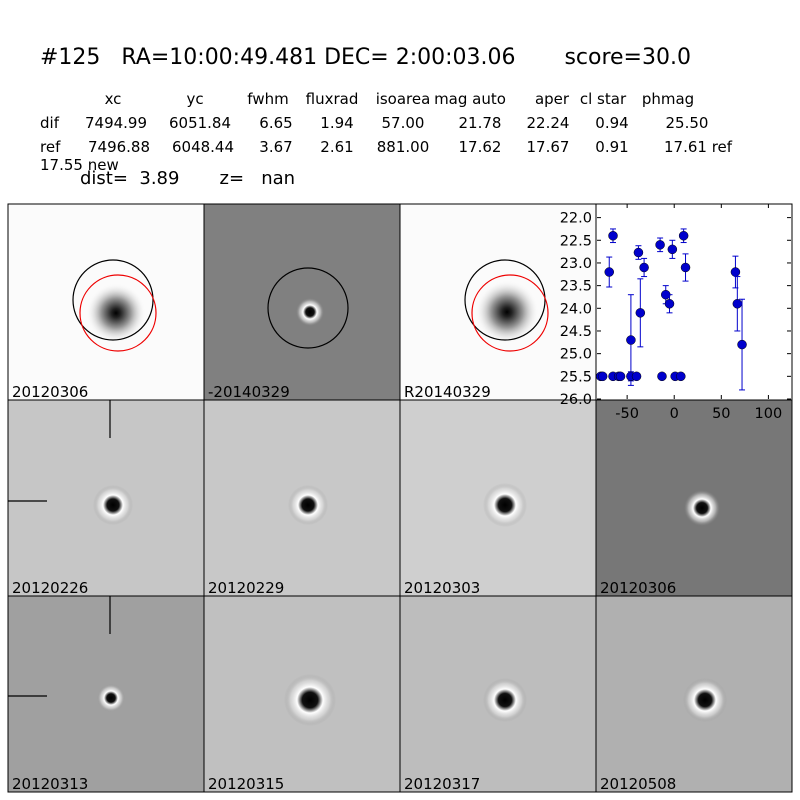  What do you see at coordinates (638, 784) in the screenshot?
I see `panel-label: 20120508` at bounding box center [638, 784].